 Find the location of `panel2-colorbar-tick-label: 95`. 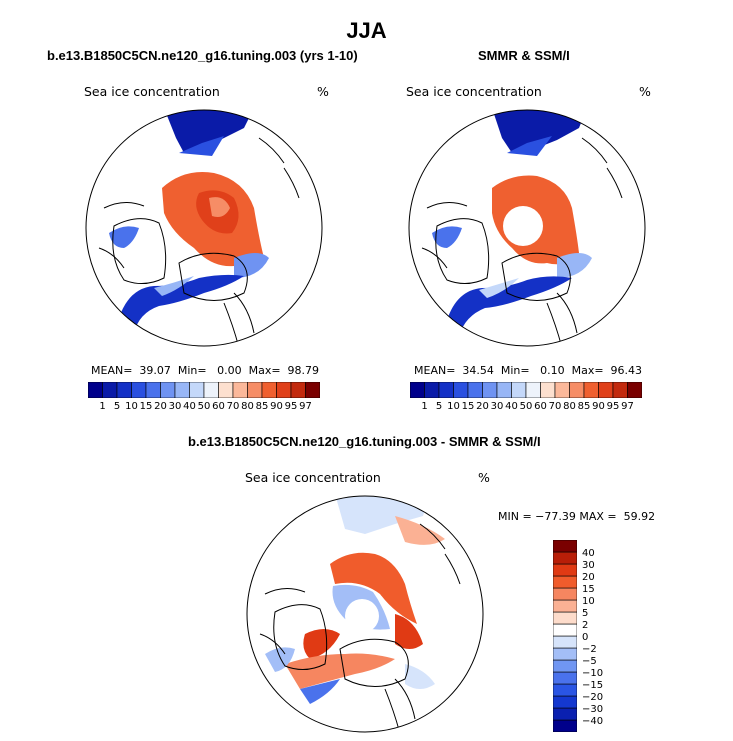

panel2-colorbar-tick-label: 95 is located at coordinates (613, 406).